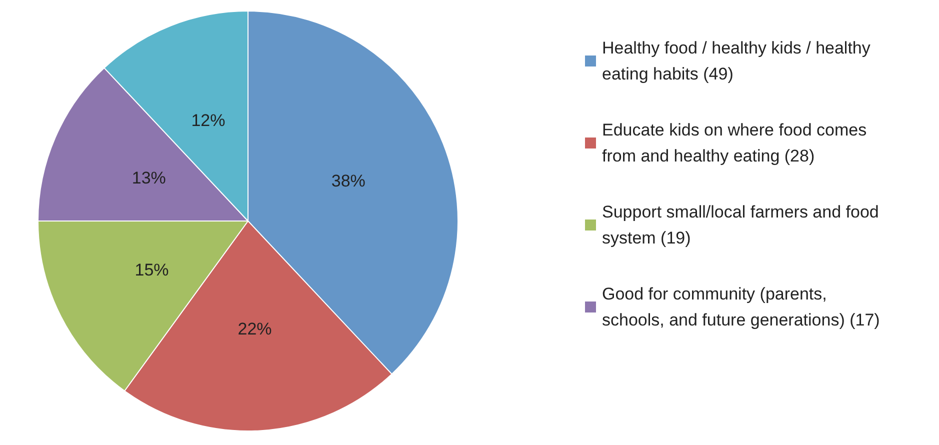 Image resolution: width=939 pixels, height=445 pixels. I want to click on data-label: 15%, so click(151, 270).